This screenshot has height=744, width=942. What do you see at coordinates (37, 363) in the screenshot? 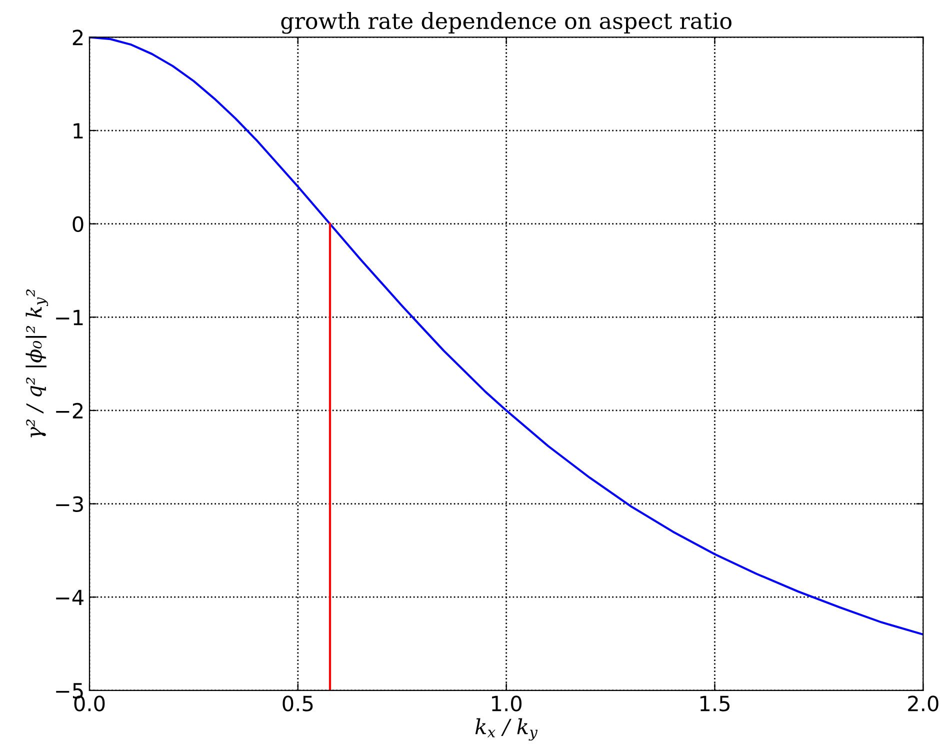
I see `y-axis-title: γ² / q² |ϕ₀|² k$_{y}$²` at bounding box center [37, 363].